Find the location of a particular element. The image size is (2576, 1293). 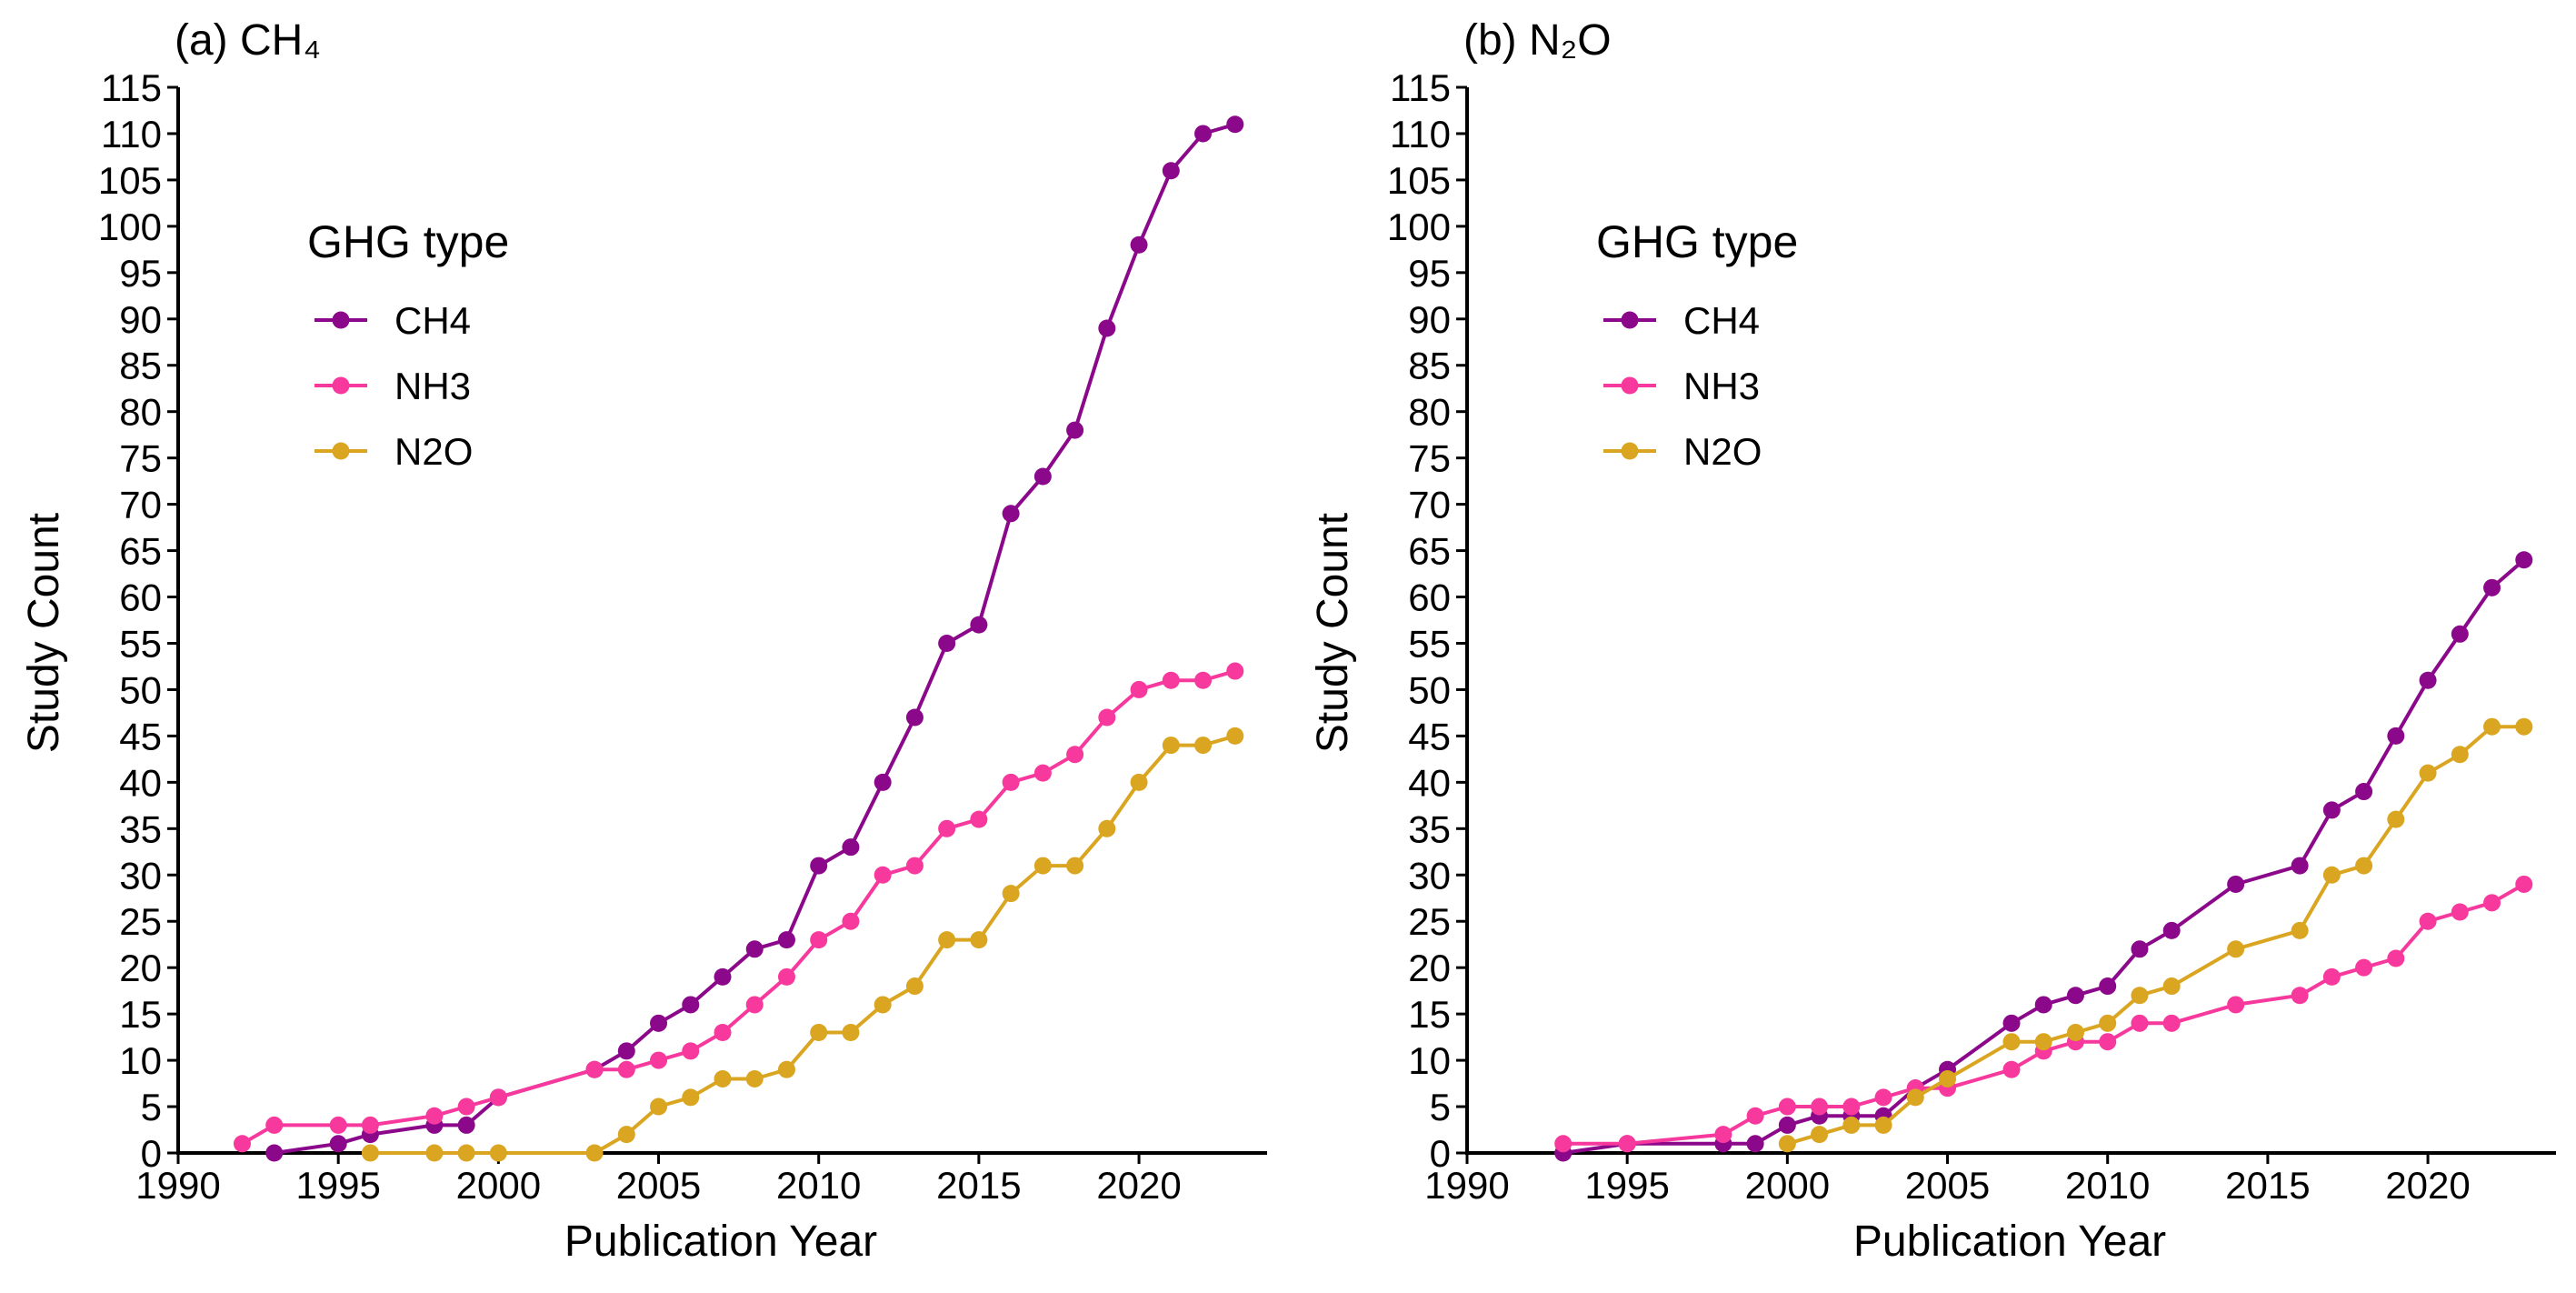

x-tick-label: 2020 is located at coordinates (2427, 1185).